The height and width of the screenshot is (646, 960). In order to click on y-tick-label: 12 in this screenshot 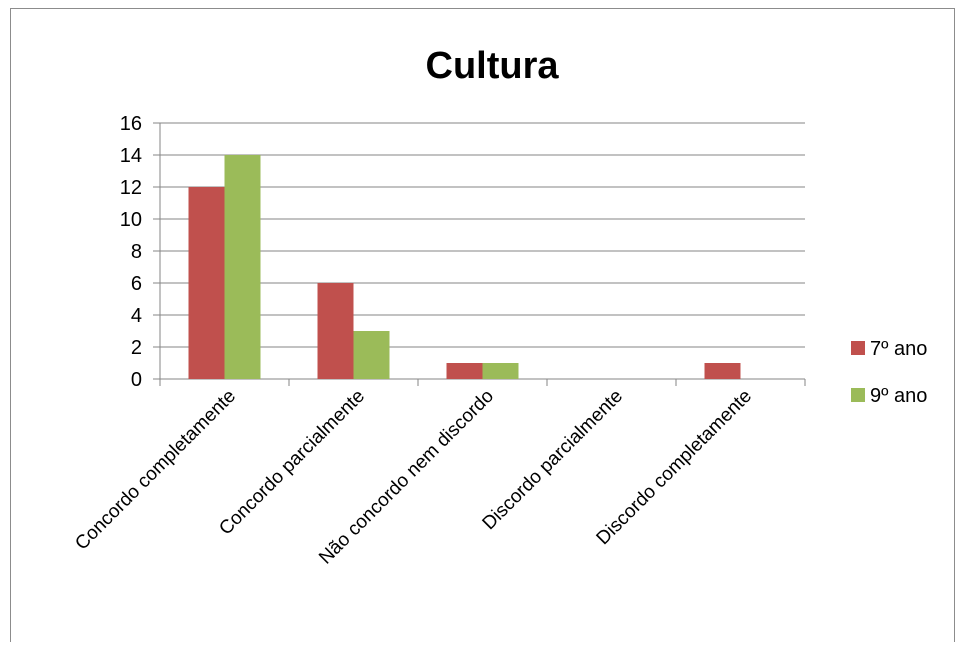, I will do `click(131, 188)`.